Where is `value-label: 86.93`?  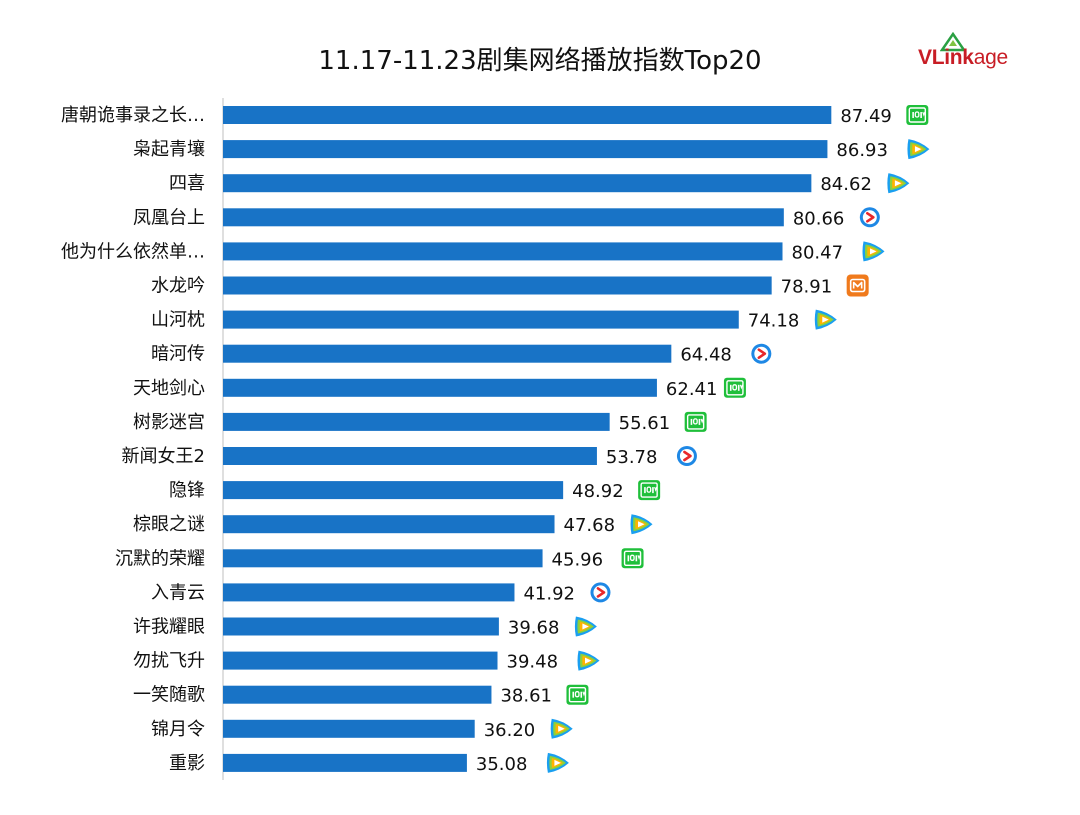 value-label: 86.93 is located at coordinates (862, 150).